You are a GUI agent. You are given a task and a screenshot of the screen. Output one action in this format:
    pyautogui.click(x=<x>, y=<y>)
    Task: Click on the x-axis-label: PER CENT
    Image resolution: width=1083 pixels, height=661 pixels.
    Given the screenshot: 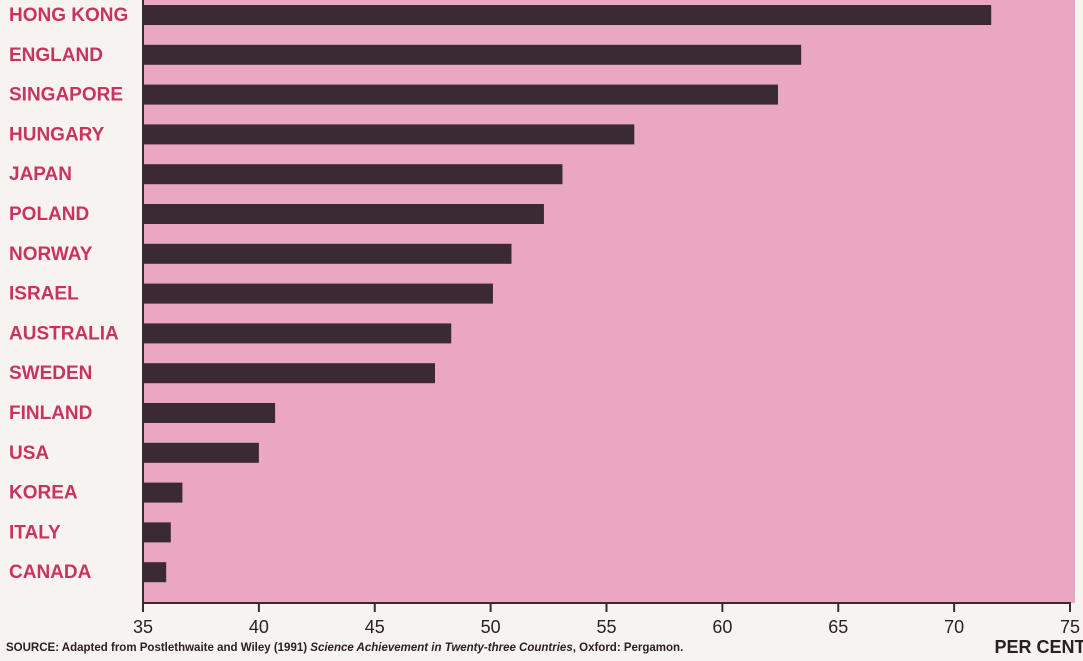 What is the action you would take?
    pyautogui.click(x=1038, y=647)
    